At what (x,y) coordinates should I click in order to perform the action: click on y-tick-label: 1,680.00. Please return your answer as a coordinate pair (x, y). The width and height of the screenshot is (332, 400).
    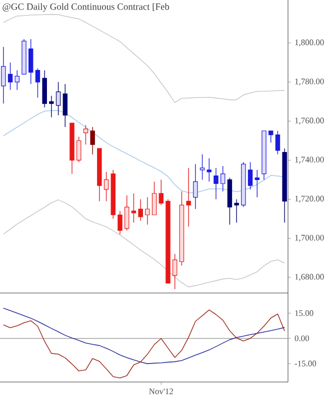
    Looking at the image, I should click on (309, 277).